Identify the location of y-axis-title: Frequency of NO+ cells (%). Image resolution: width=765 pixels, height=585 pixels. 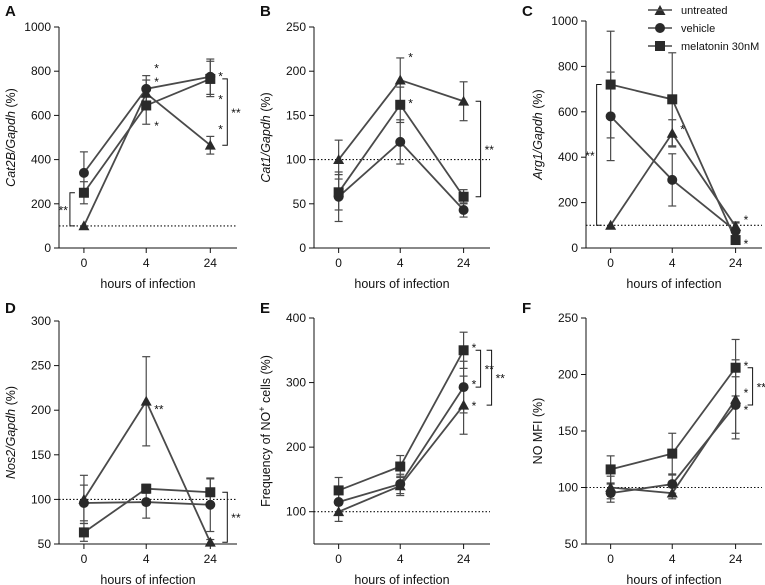
(265, 431).